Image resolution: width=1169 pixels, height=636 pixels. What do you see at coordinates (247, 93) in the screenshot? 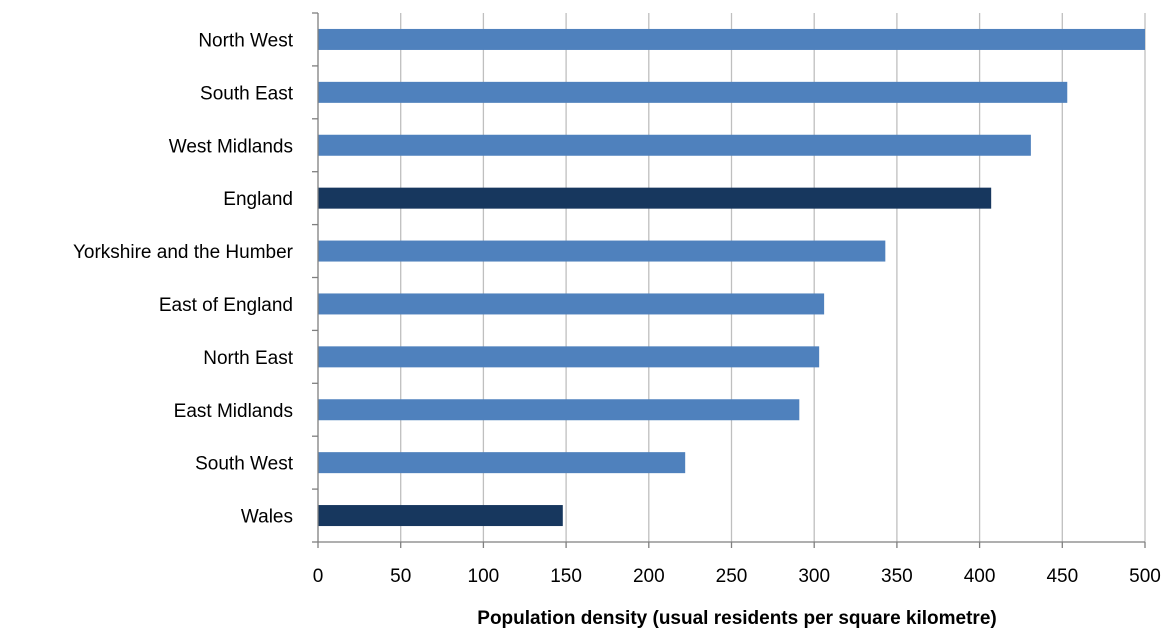
I see `category-label: South East` at bounding box center [247, 93].